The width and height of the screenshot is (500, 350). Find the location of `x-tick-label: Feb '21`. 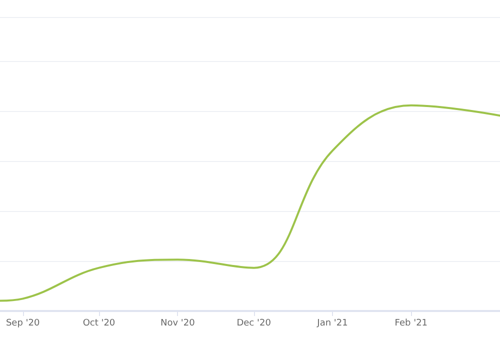

x-tick-label: Feb '21 is located at coordinates (411, 323).